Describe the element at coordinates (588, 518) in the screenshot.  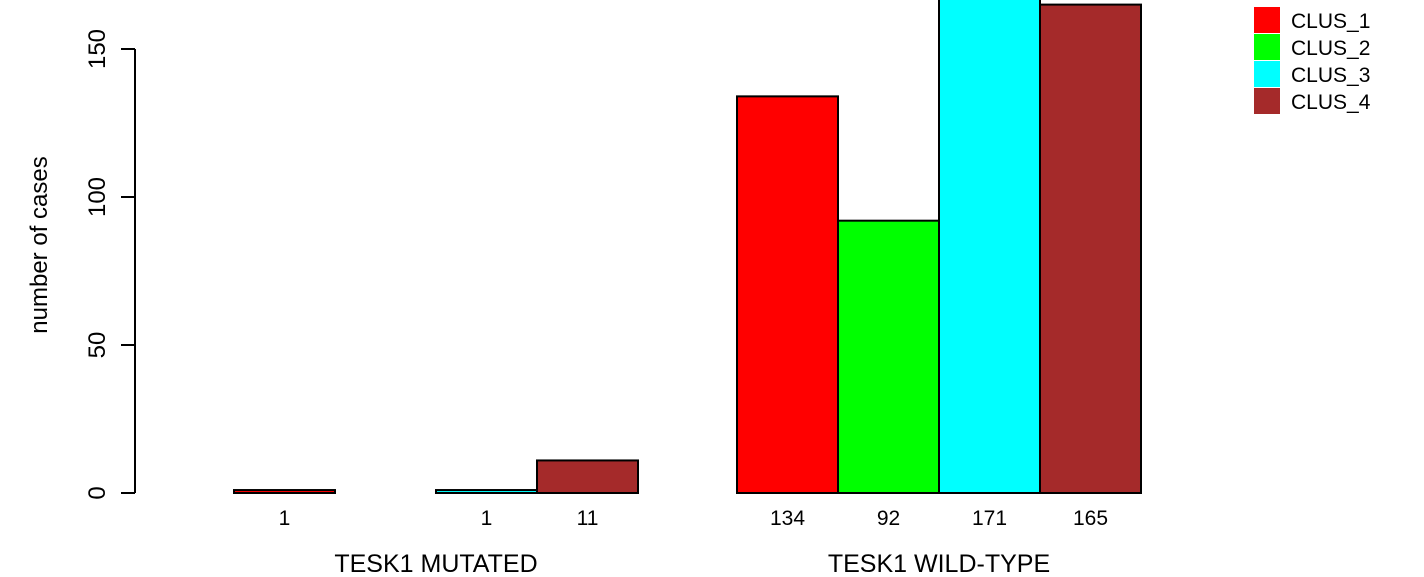
I see `bar-value-label: 11` at that location.